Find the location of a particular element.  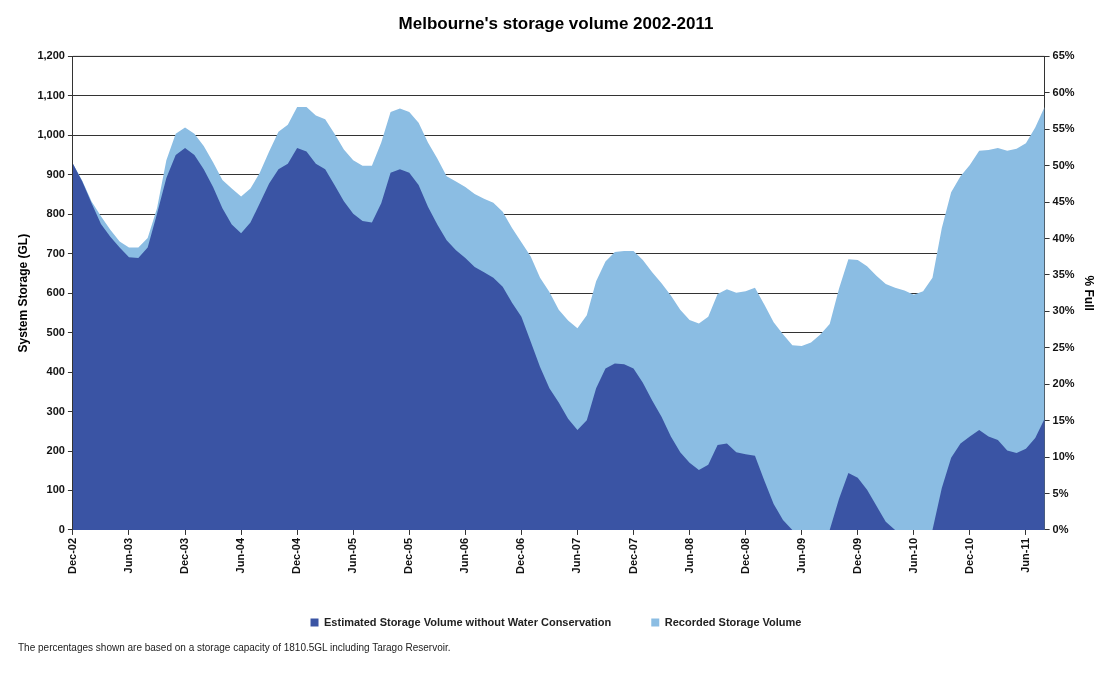

y2-tick-label: 15% is located at coordinates (1063, 419).